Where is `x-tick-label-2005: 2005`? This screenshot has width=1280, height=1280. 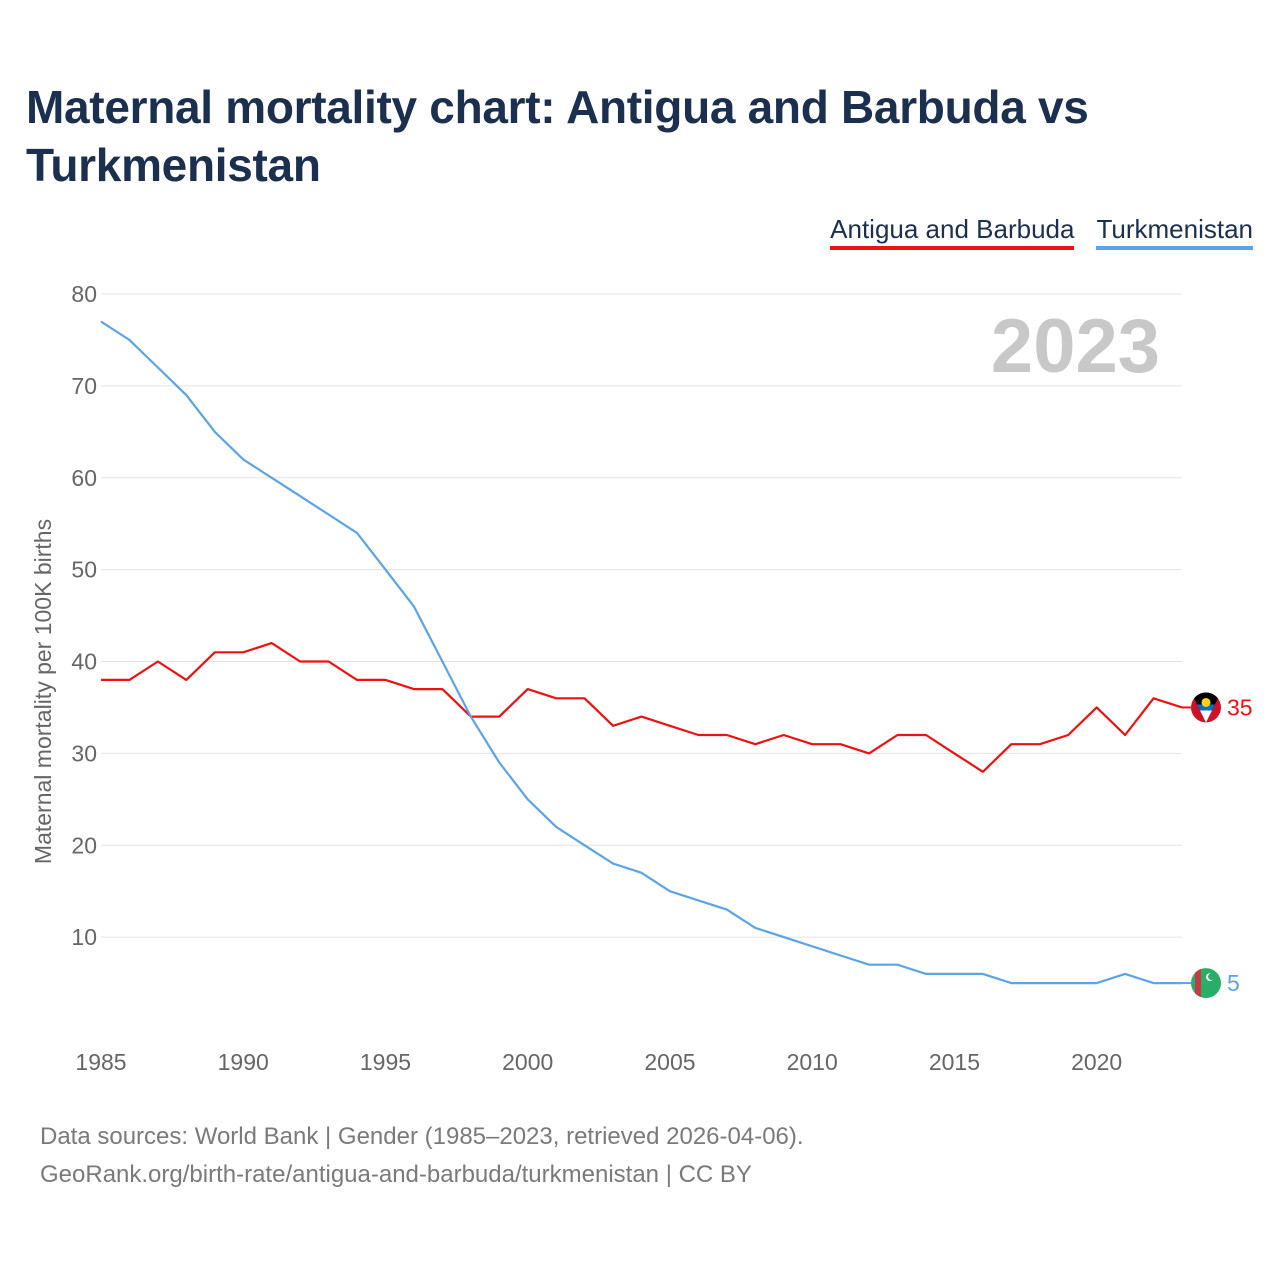
x-tick-label-2005: 2005 is located at coordinates (669, 1062).